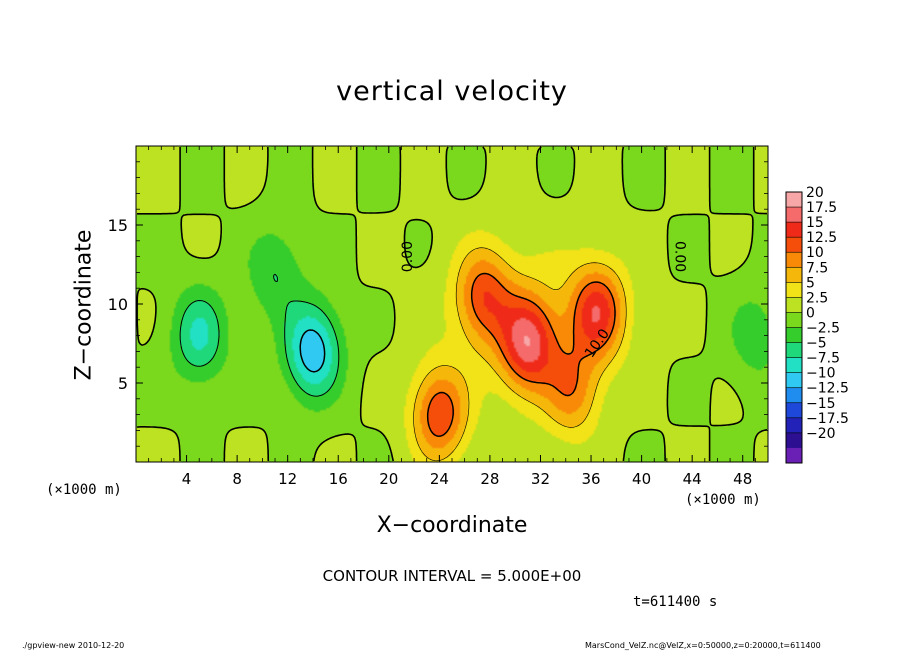 This screenshot has width=904, height=654. I want to click on x-tick-label: 32, so click(540, 479).